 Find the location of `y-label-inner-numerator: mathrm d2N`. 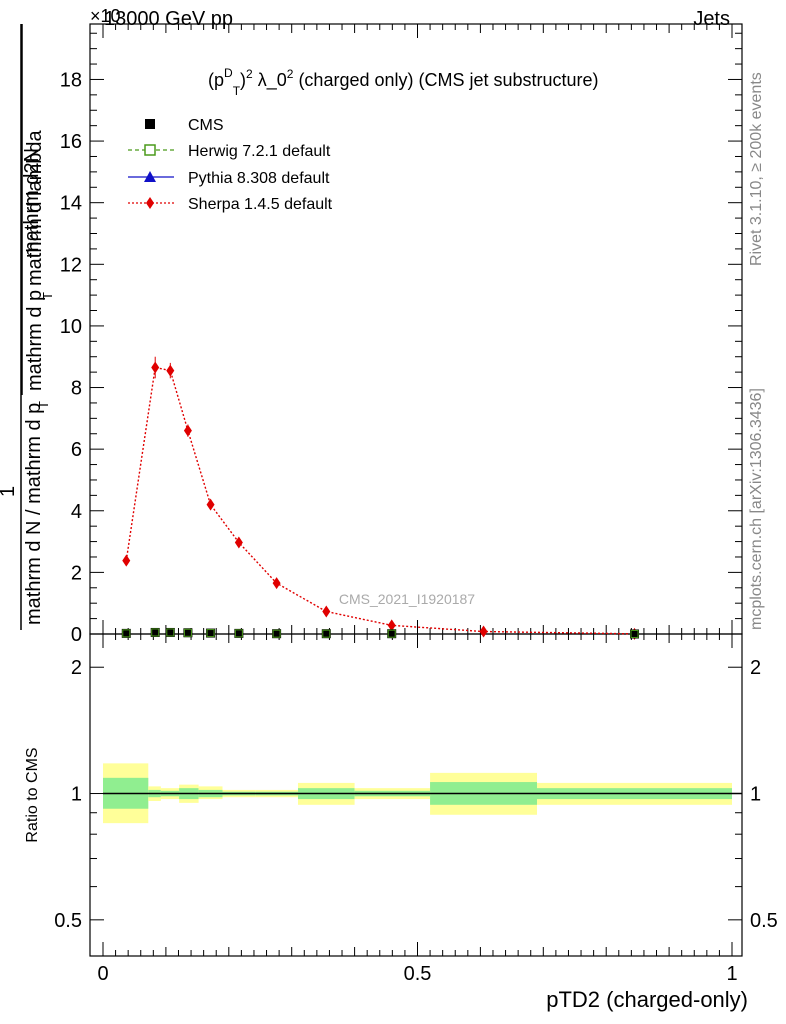

y-label-inner-numerator: mathrm d2N is located at coordinates (32, 203).